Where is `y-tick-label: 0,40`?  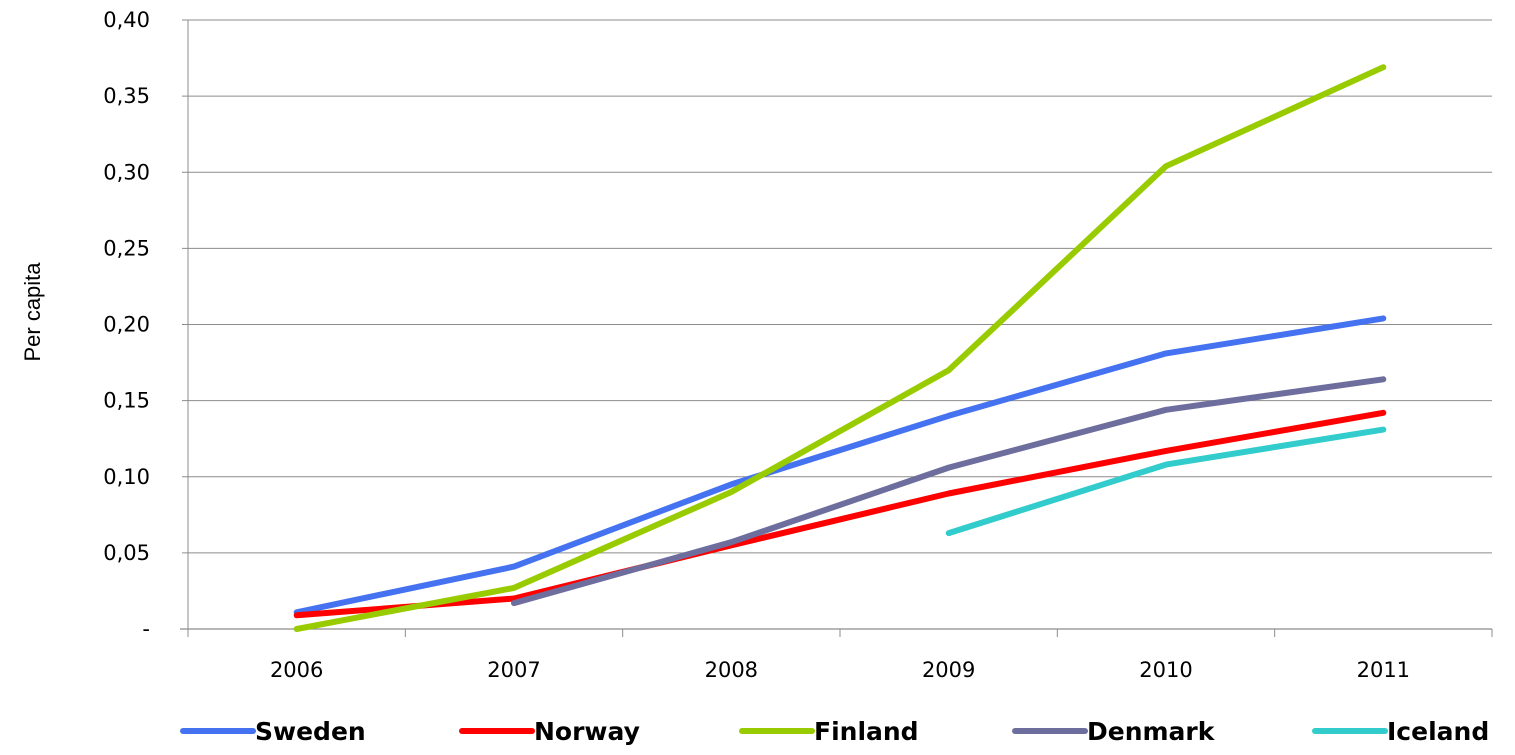 y-tick-label: 0,40 is located at coordinates (126, 20).